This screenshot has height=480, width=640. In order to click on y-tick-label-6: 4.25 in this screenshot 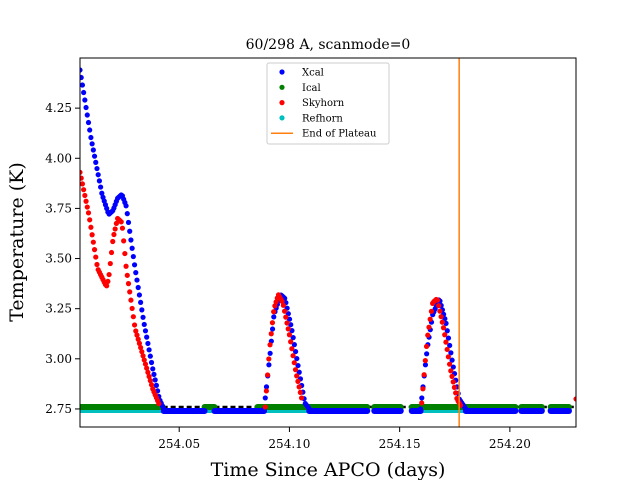, I will do `click(58, 108)`.